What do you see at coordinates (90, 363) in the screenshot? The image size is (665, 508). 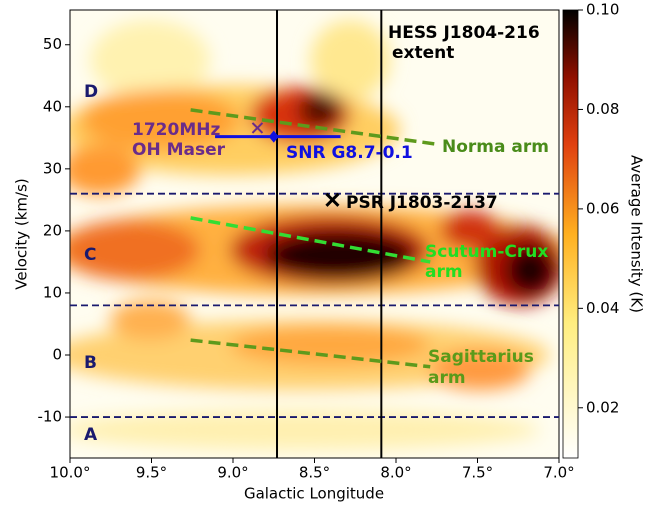 I see `region-label: B` at bounding box center [90, 363].